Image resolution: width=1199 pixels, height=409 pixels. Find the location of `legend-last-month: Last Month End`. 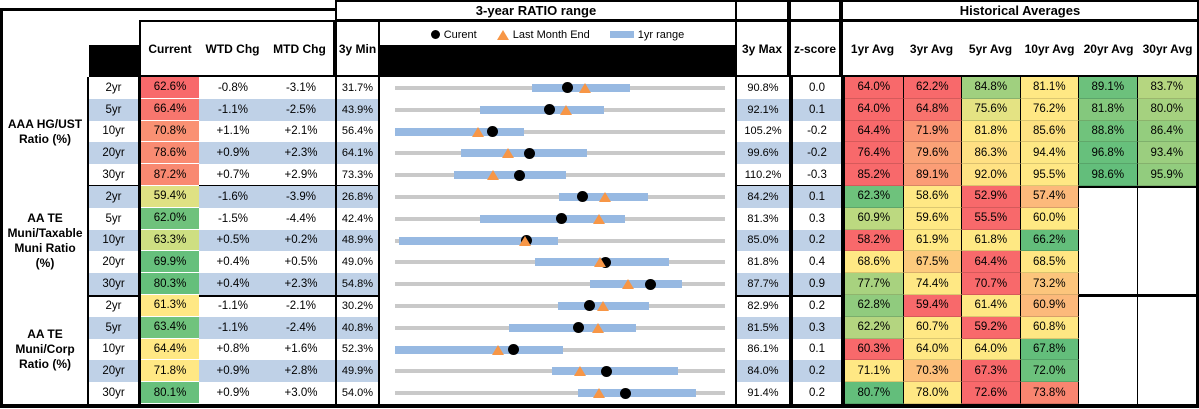

legend-last-month: Last Month End is located at coordinates (543, 34).